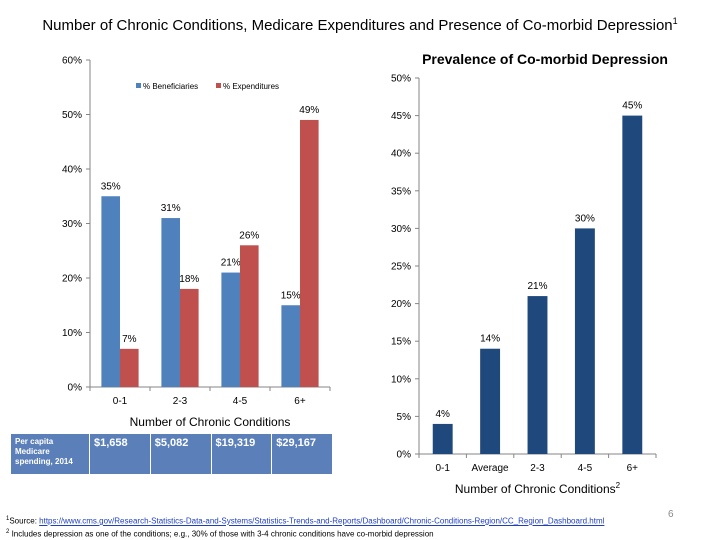 This screenshot has width=720, height=540. What do you see at coordinates (8, 519) in the screenshot?
I see `footnote-1-mark: 1` at bounding box center [8, 519].